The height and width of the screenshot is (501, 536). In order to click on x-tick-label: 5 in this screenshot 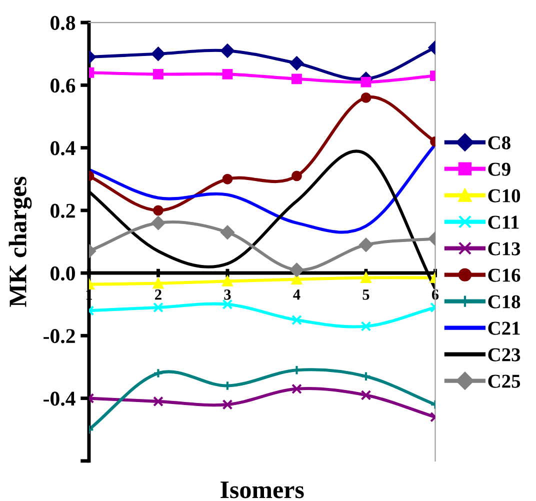, I will do `click(366, 295)`.